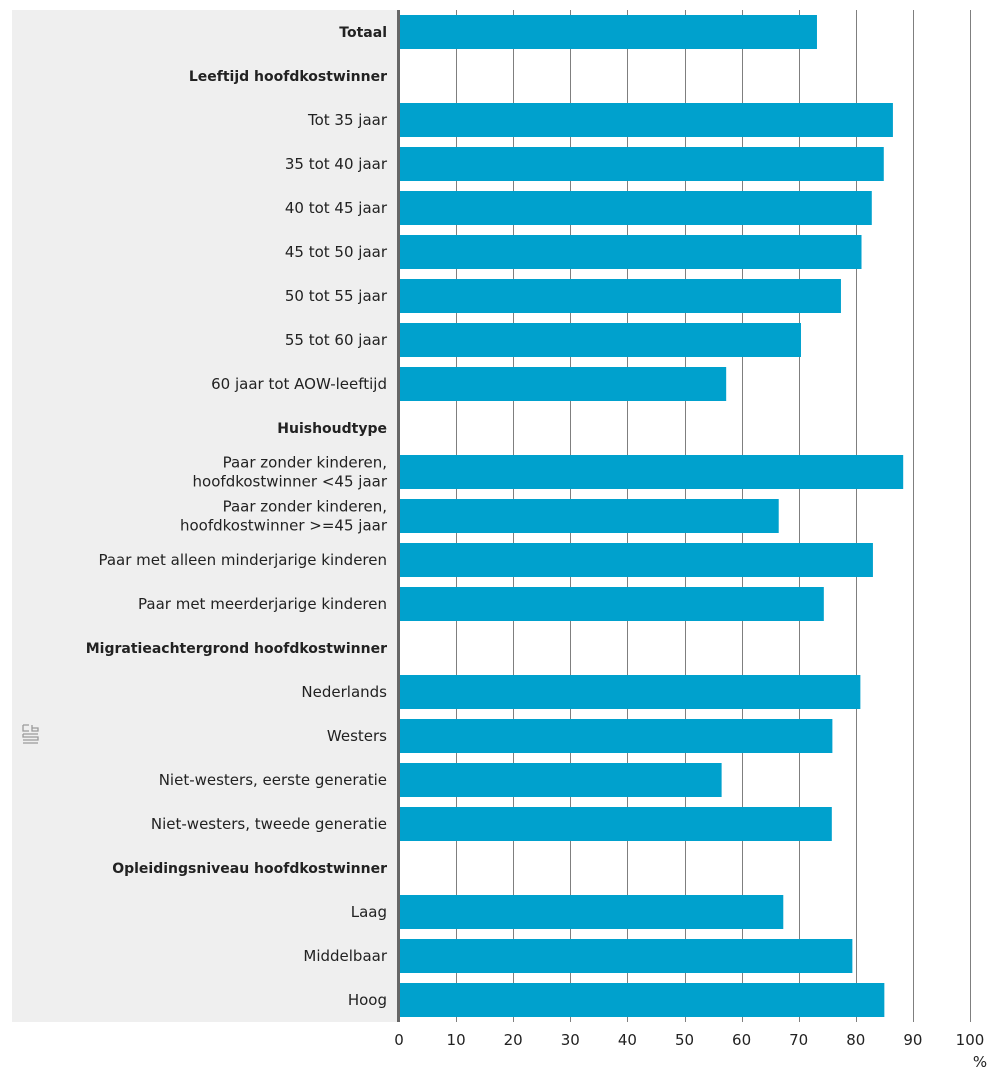 The width and height of the screenshot is (997, 1079). I want to click on category-label: Hoog, so click(367, 1000).